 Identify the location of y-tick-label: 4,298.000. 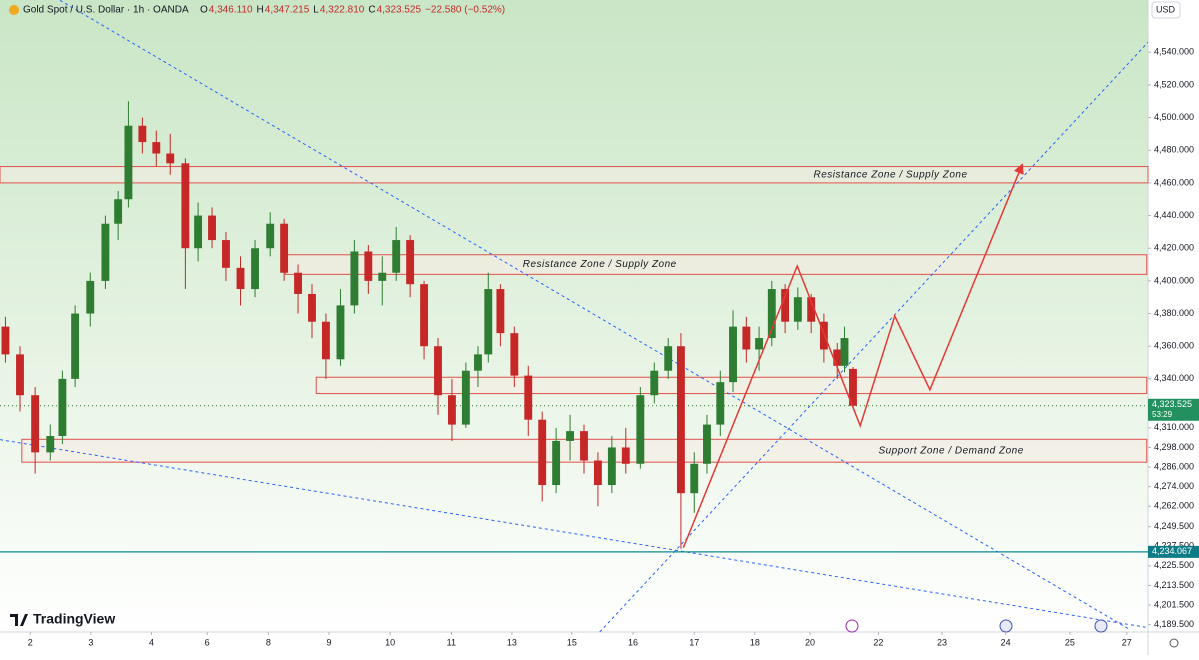
(1174, 447).